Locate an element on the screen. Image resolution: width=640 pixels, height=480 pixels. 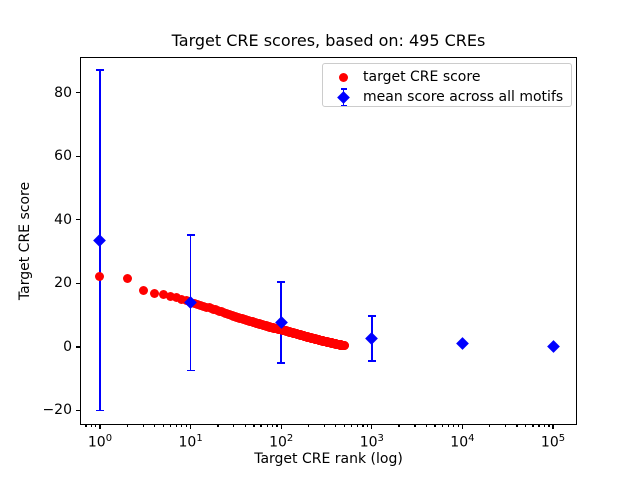
legend-label: mean score across all motifs is located at coordinates (463, 97).